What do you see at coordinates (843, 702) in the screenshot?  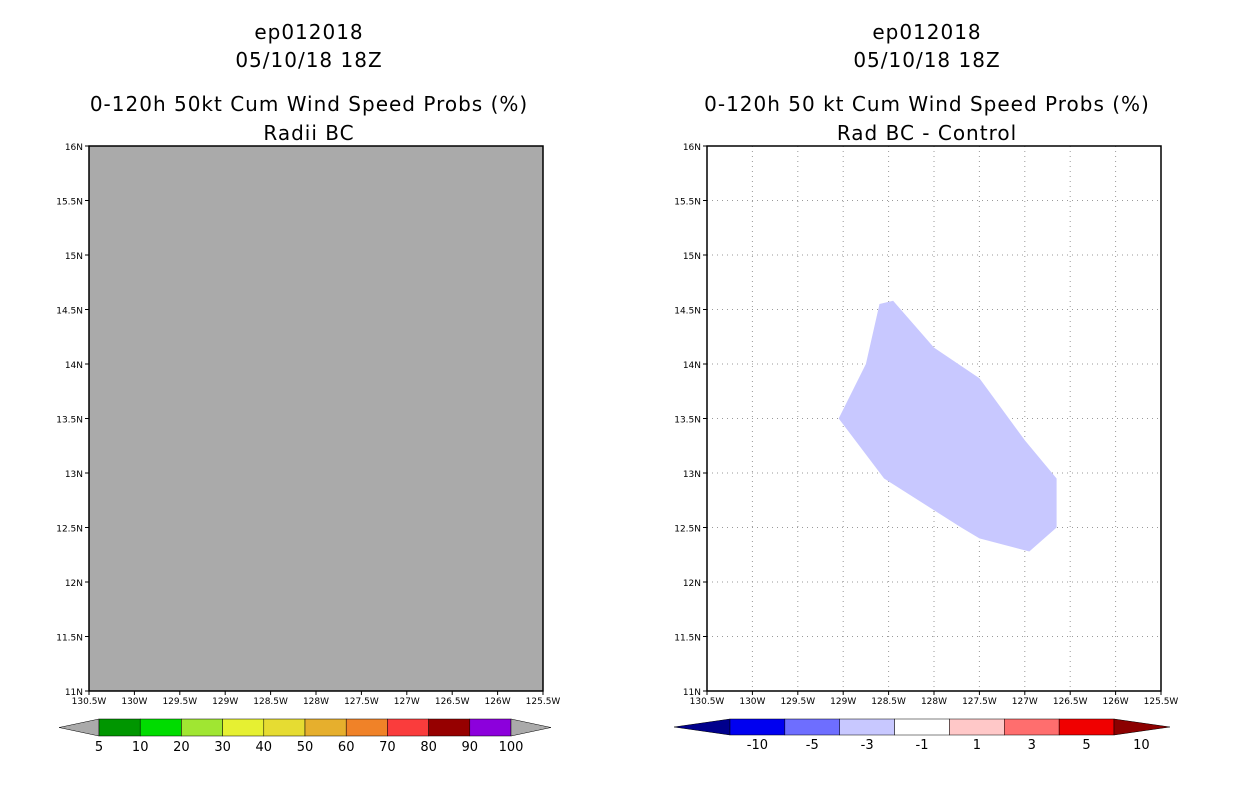 I see `right-lon-label: 129W` at bounding box center [843, 702].